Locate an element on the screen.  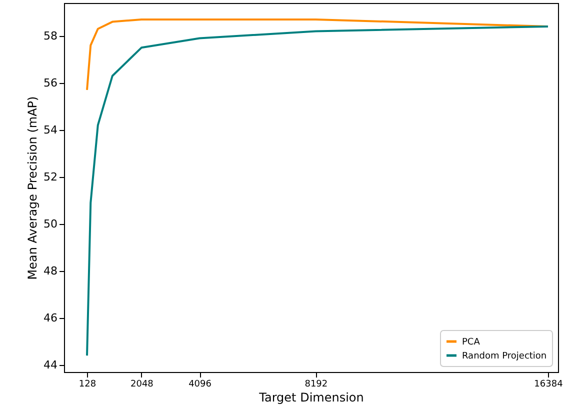
y-tick-label: 56 is located at coordinates (51, 83).